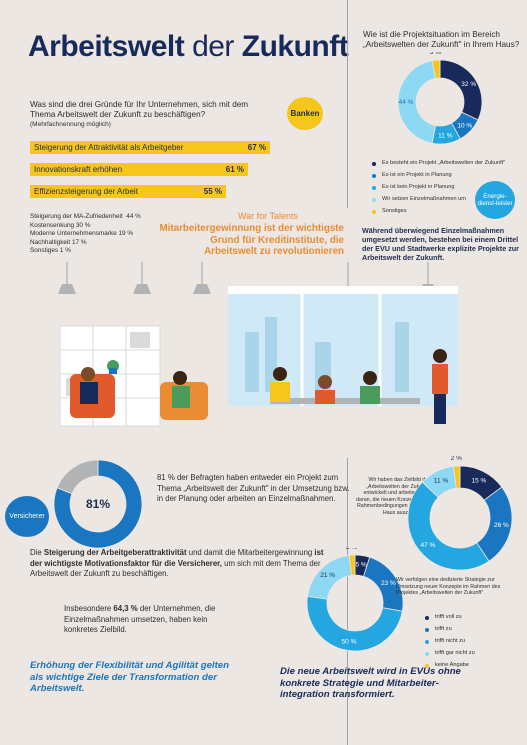 The height and width of the screenshot is (745, 527). I want to click on donut-value-label: 15 %, so click(478, 480).